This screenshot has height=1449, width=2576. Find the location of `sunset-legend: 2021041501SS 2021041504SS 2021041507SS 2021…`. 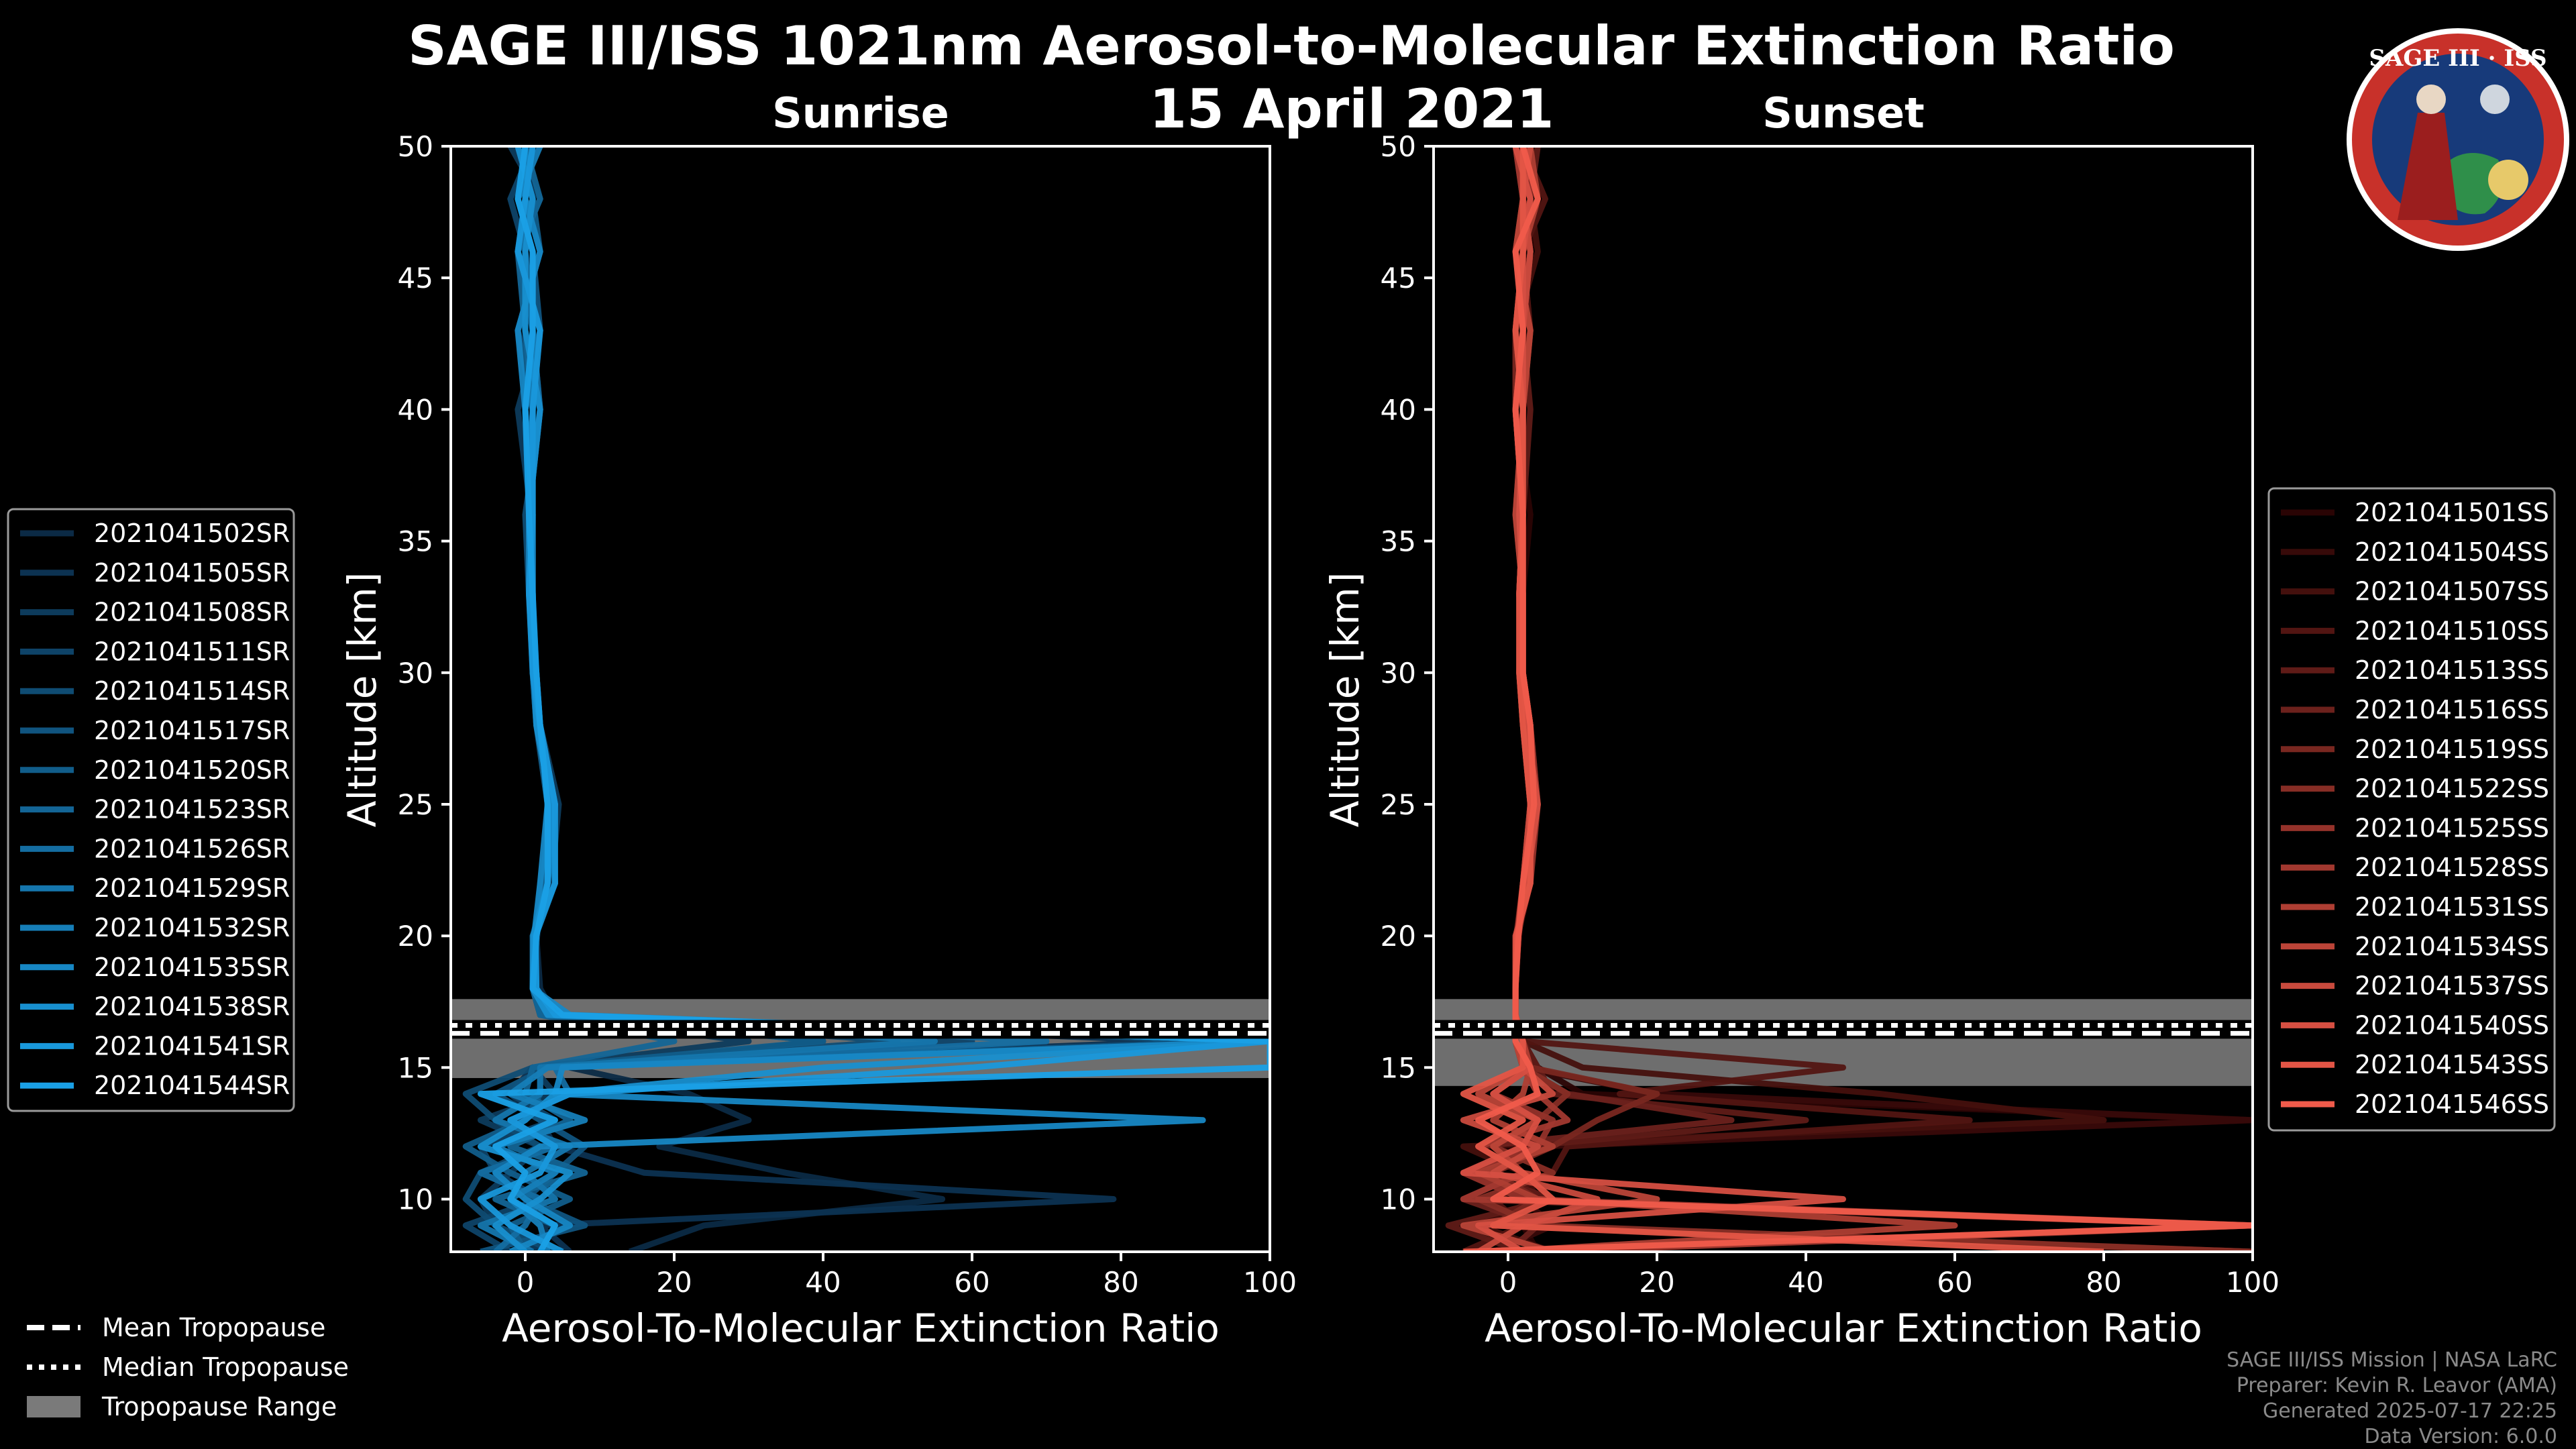

sunset-legend: 2021041501SS 2021041504SS 2021041507SS 2021… is located at coordinates (2411, 809).